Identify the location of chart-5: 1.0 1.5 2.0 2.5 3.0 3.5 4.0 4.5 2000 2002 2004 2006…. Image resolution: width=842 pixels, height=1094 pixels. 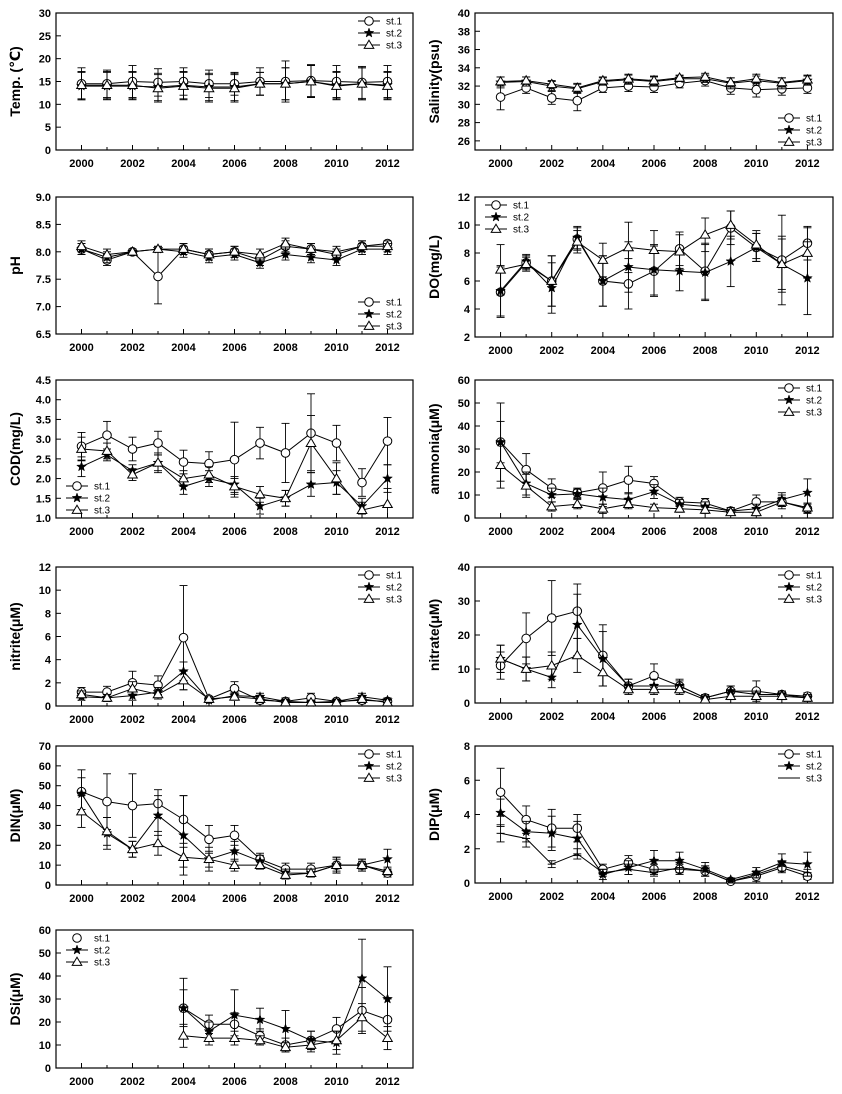
(210, 456).